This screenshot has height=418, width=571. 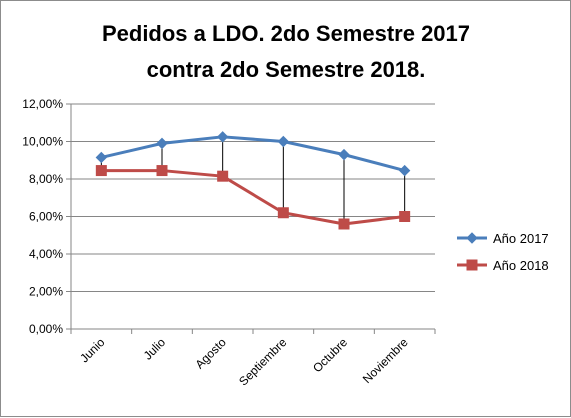 What do you see at coordinates (263, 362) in the screenshot?
I see `x-tick-label: Septiembre` at bounding box center [263, 362].